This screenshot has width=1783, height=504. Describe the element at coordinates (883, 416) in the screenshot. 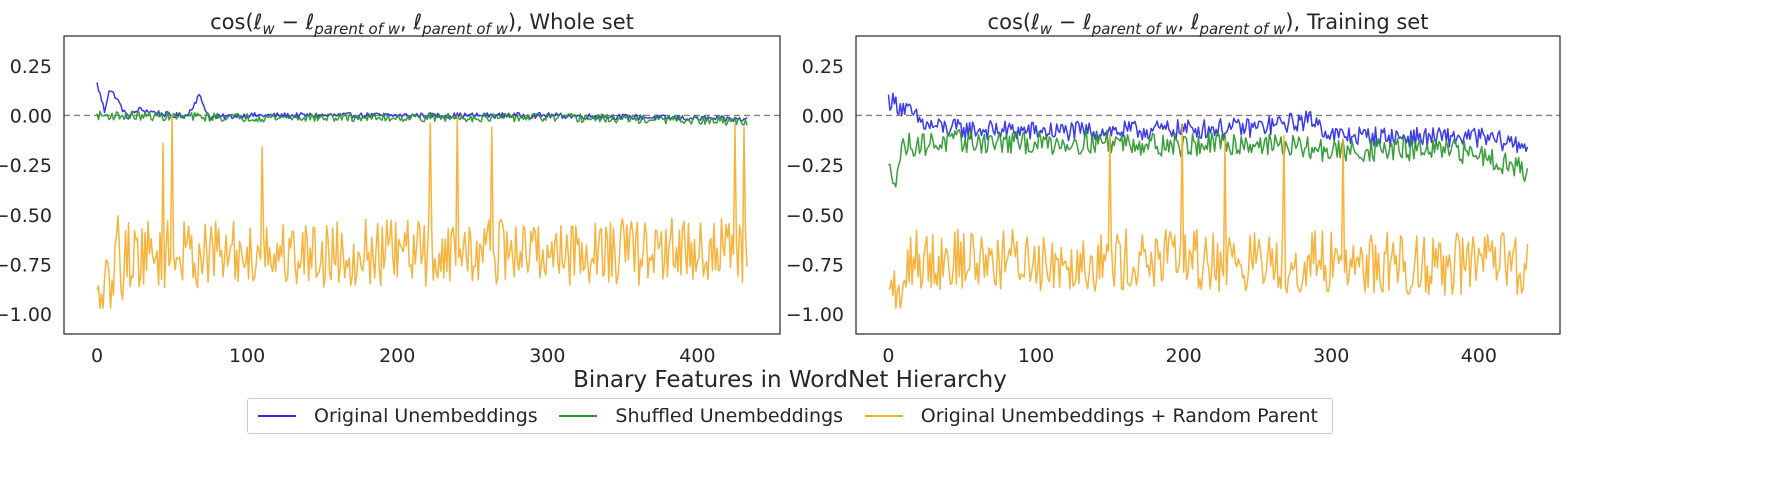

I see `legend-swatch-random-parent` at that location.